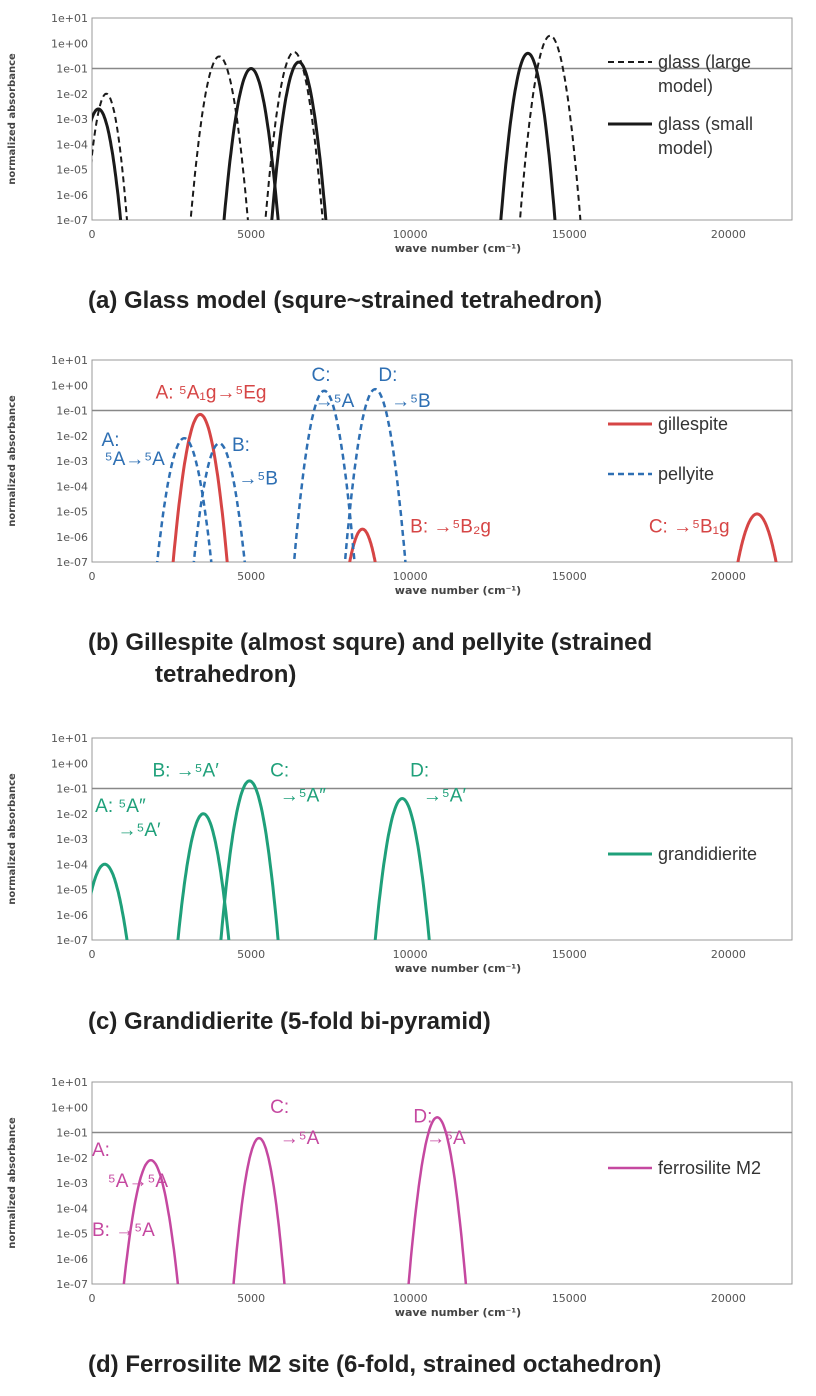  Describe the element at coordinates (474, 487) in the screenshot. I see `series-gillespite` at that location.